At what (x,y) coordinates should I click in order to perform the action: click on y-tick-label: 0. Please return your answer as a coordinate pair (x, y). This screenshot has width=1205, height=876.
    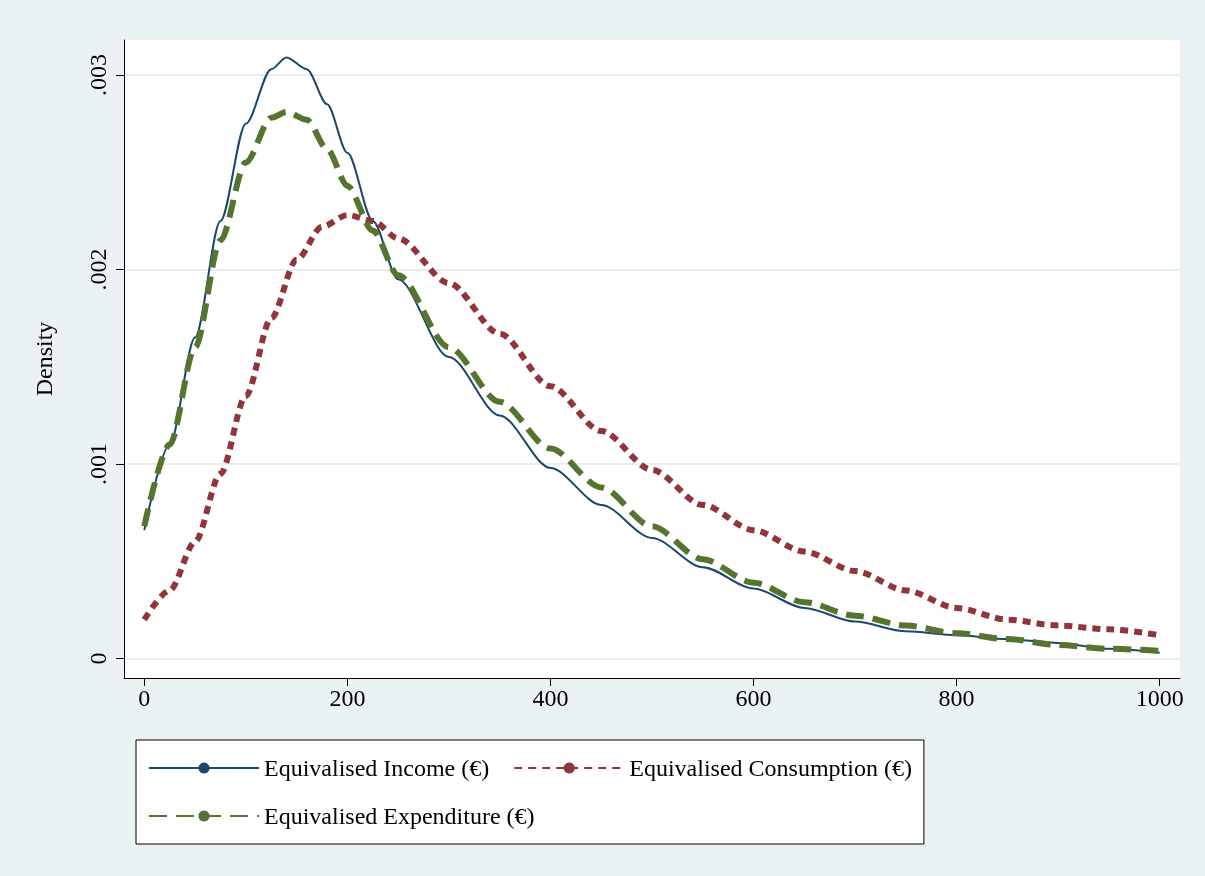
    Looking at the image, I should click on (98, 658).